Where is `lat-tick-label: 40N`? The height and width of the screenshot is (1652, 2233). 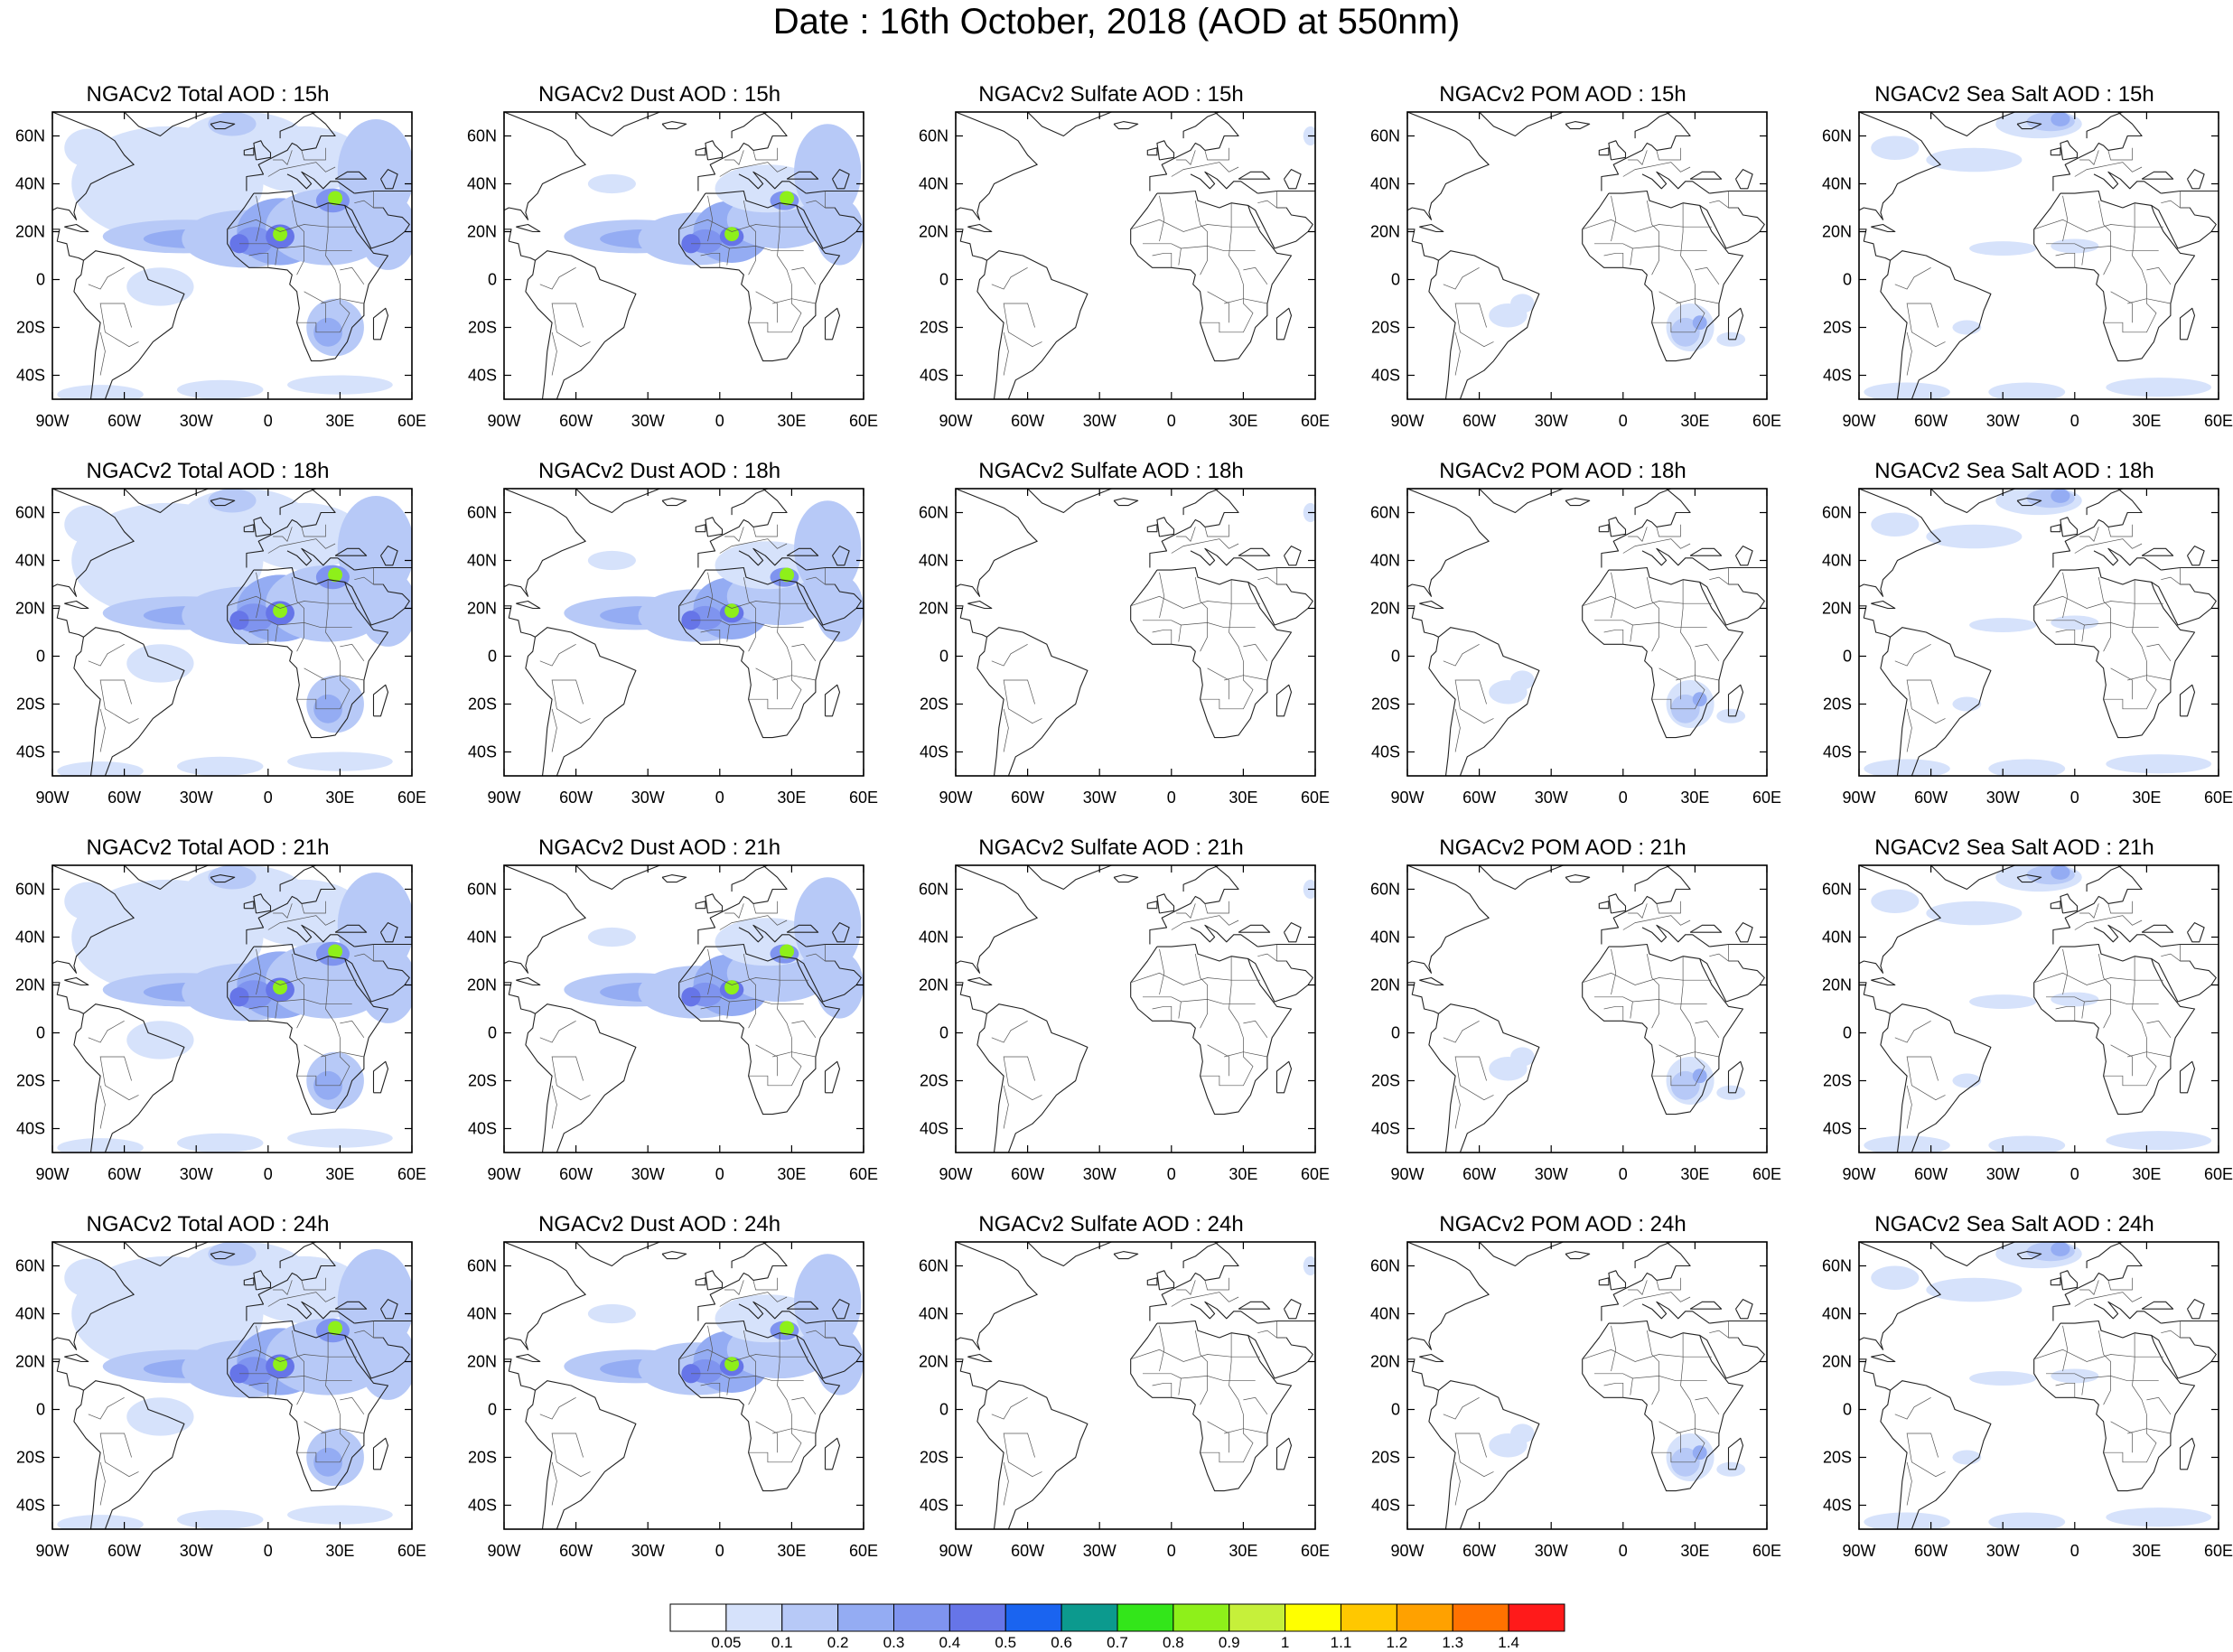
lat-tick-label: 40N is located at coordinates (482, 184).